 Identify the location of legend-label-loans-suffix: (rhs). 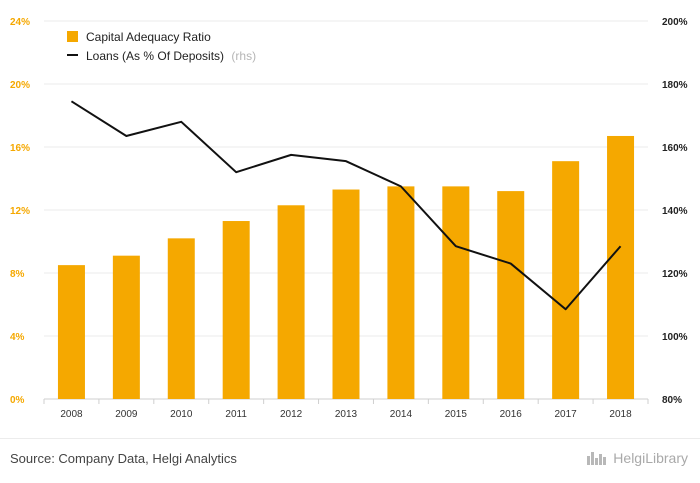
(243, 56).